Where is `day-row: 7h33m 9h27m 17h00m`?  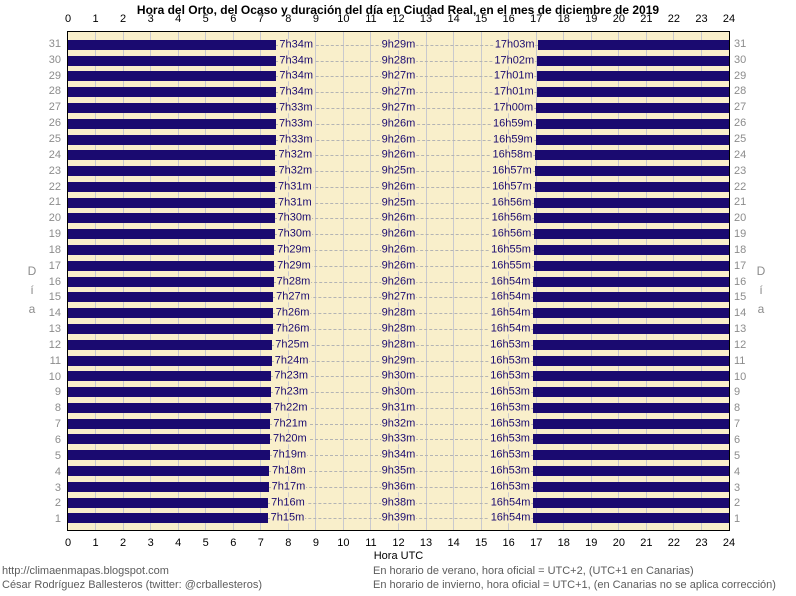 day-row: 7h33m 9h27m 17h00m is located at coordinates (398, 108).